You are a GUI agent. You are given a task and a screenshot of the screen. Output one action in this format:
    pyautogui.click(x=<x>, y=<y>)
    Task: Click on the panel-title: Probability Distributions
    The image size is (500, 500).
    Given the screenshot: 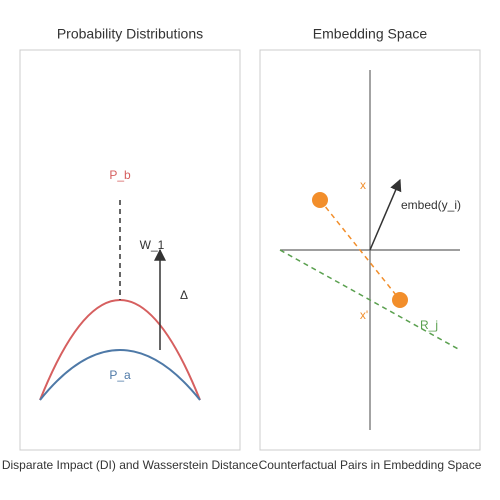 What is the action you would take?
    pyautogui.click(x=130, y=34)
    